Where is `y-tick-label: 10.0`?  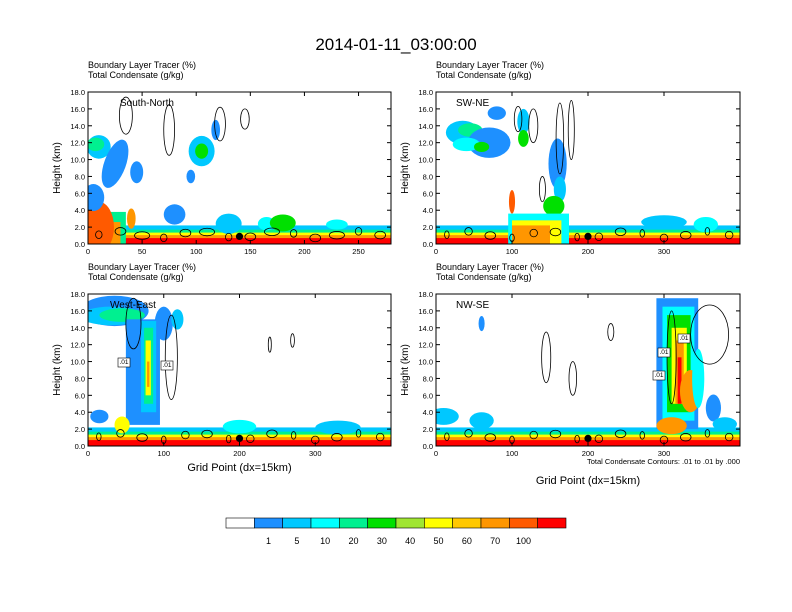
y-tick-label: 10.0 is located at coordinates (425, 160).